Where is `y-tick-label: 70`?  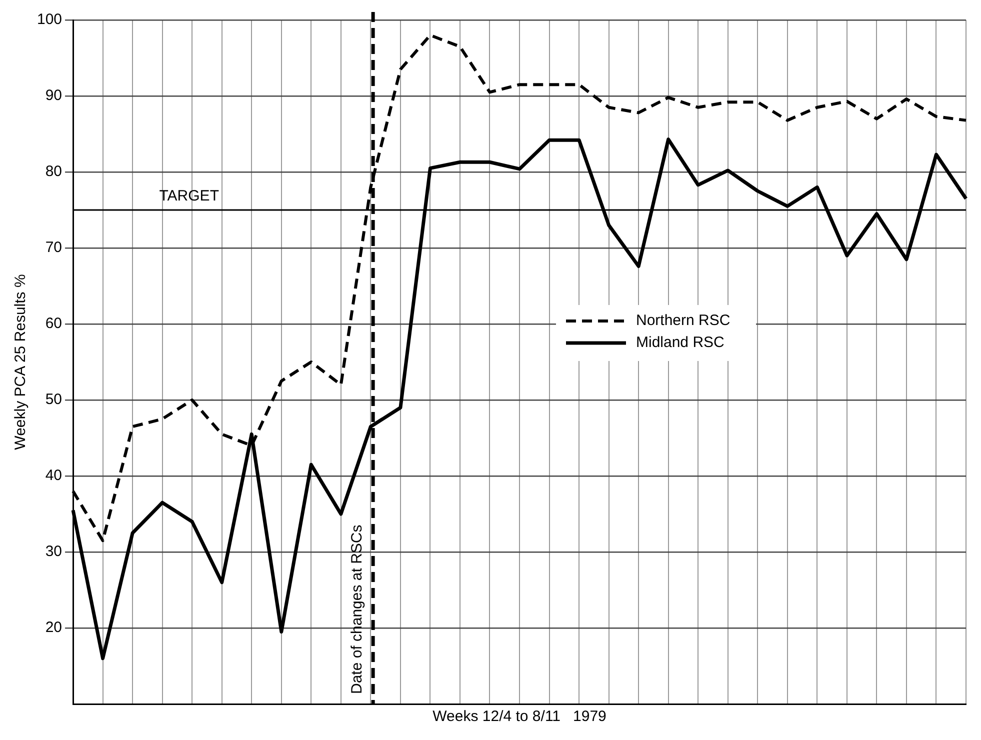 y-tick-label: 70 is located at coordinates (53, 247).